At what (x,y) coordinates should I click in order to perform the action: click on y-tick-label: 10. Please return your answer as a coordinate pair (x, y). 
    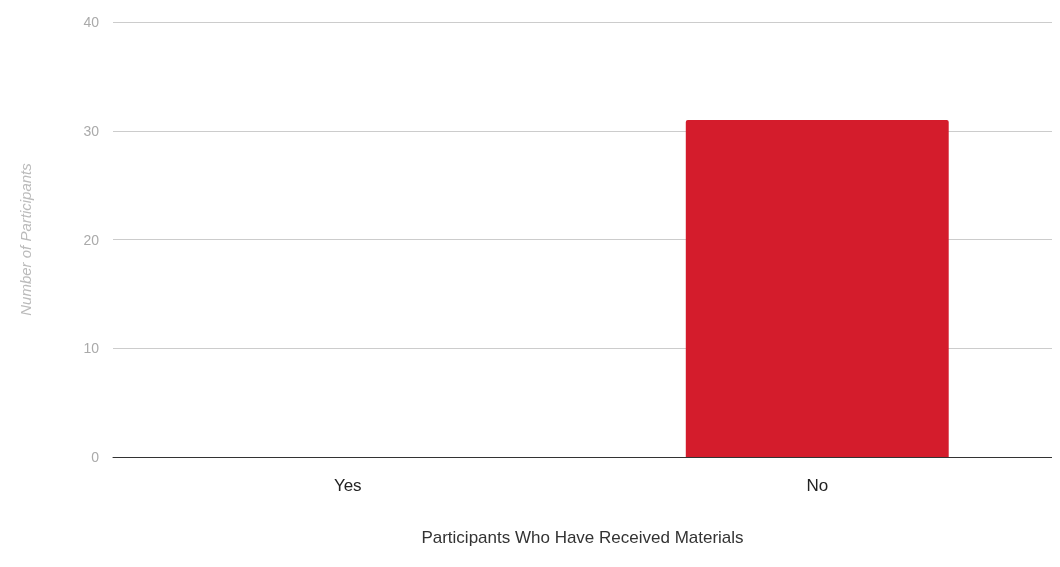
    Looking at the image, I should click on (91, 348).